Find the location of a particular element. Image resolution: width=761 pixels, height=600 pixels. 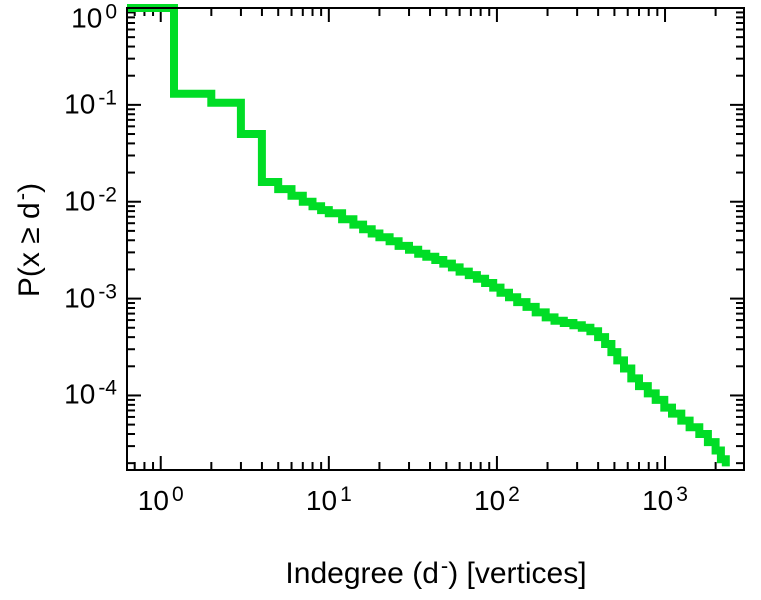

x-tick-label: 10 3 is located at coordinates (665, 499).